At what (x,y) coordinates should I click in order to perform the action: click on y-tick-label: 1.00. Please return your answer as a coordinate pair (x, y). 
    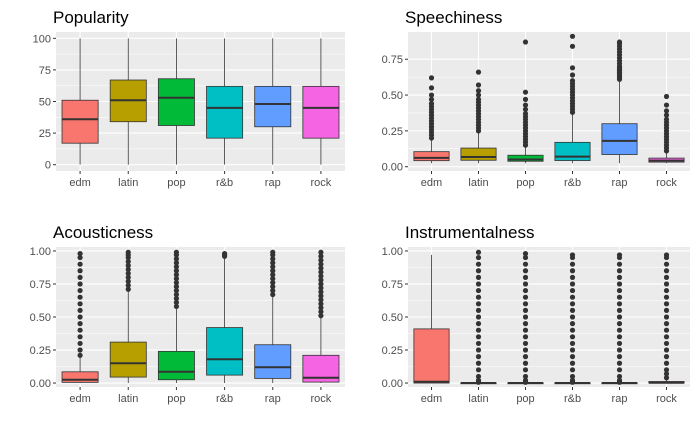
    Looking at the image, I should click on (392, 252).